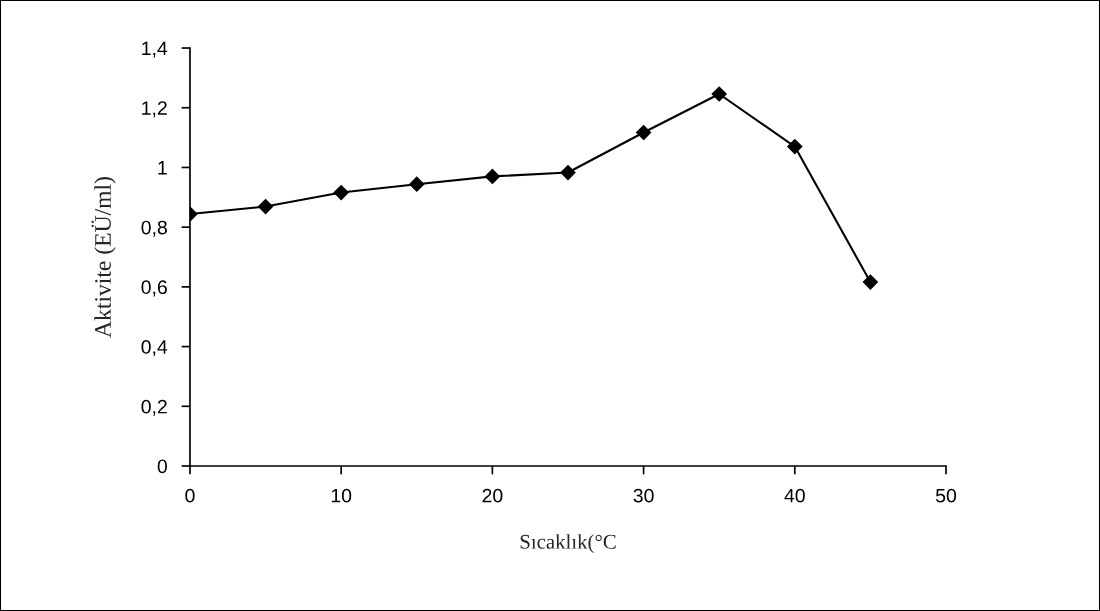 This screenshot has width=1100, height=611. Describe the element at coordinates (154, 109) in the screenshot. I see `y-tick-label: 1,2` at that location.